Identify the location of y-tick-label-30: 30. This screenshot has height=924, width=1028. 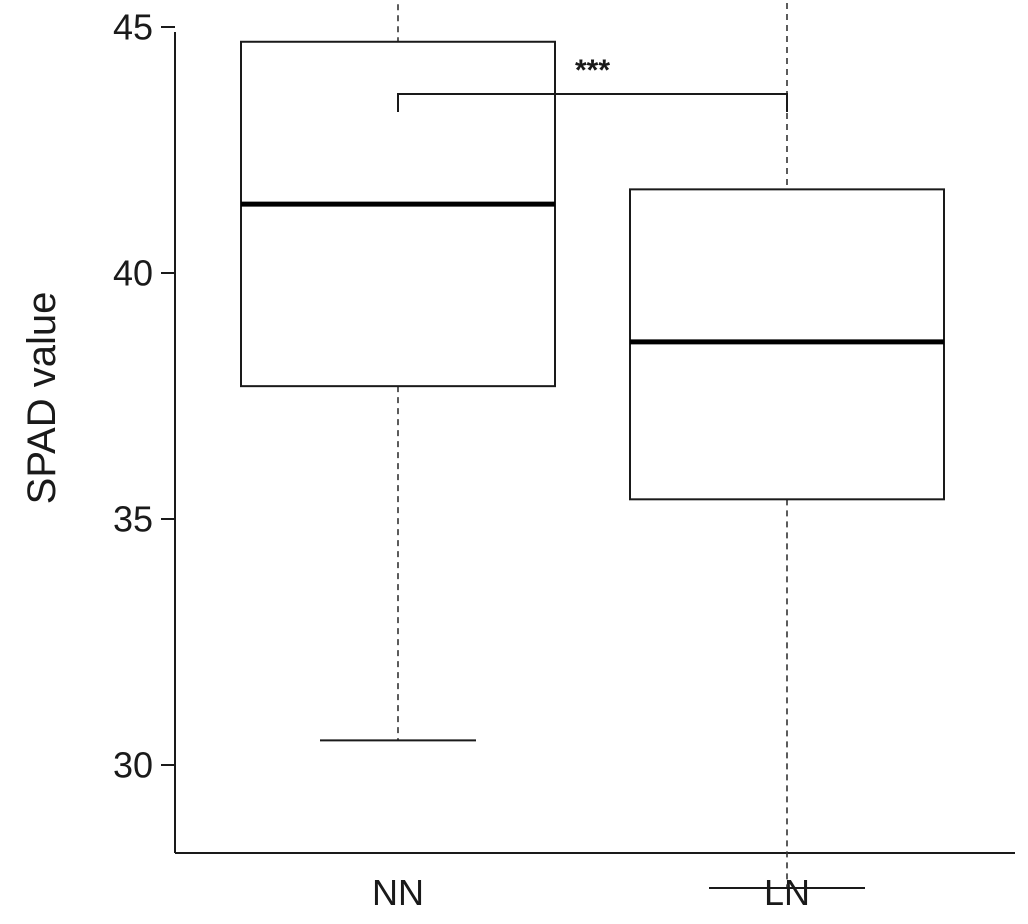
(133, 765).